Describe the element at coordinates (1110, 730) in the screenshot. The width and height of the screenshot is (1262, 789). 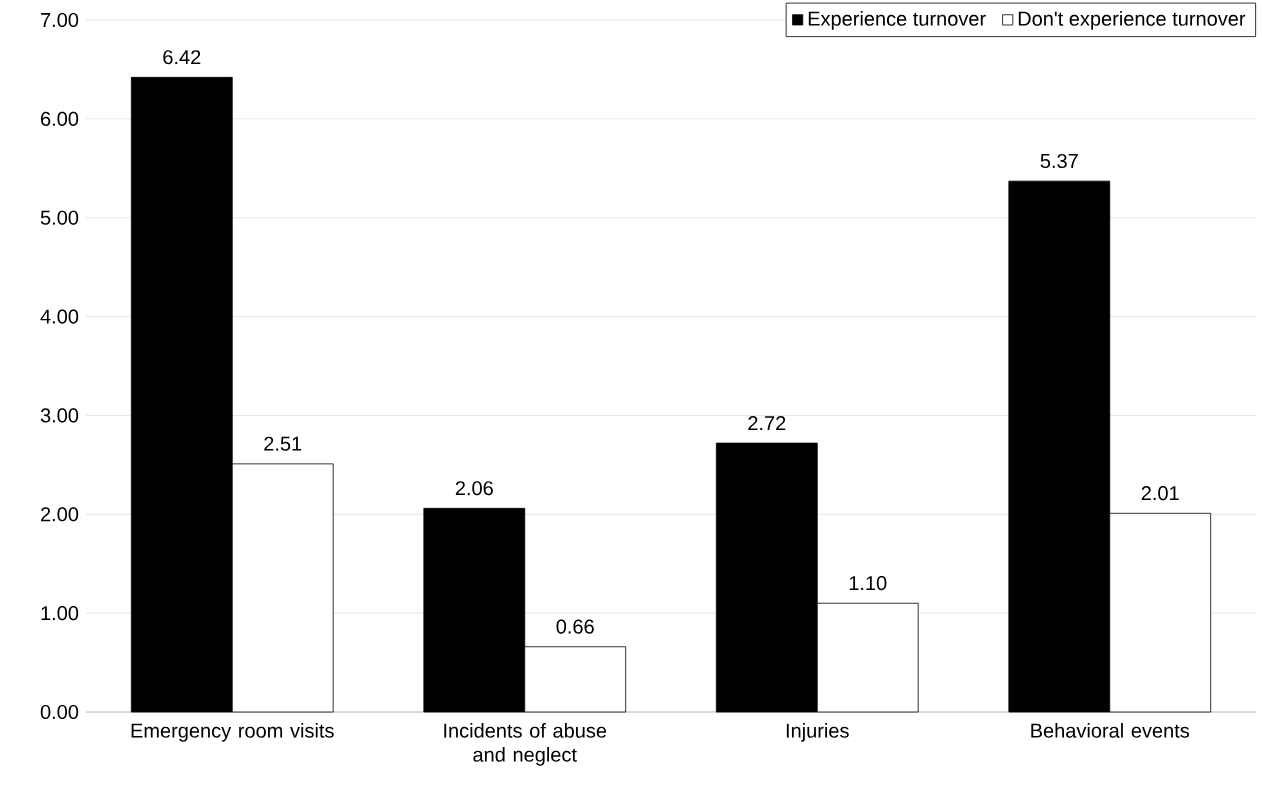
I see `x-tick-label: Behavioral events` at that location.